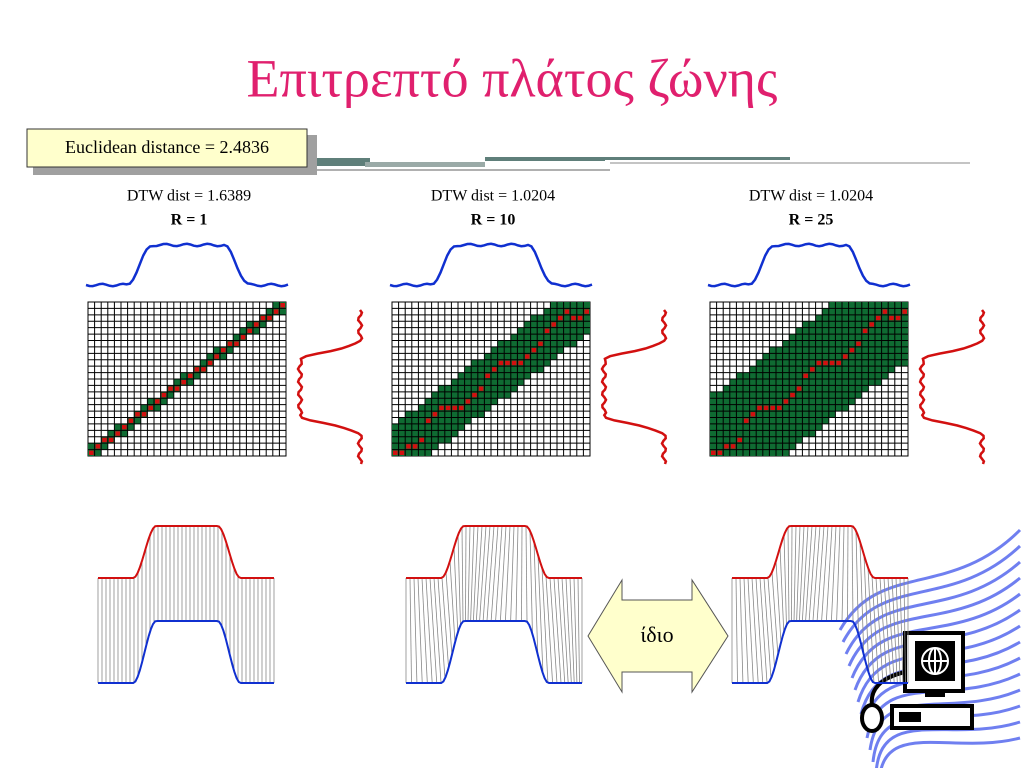 The image size is (1024, 768). I want to click on r-label: R = 10, so click(493, 220).